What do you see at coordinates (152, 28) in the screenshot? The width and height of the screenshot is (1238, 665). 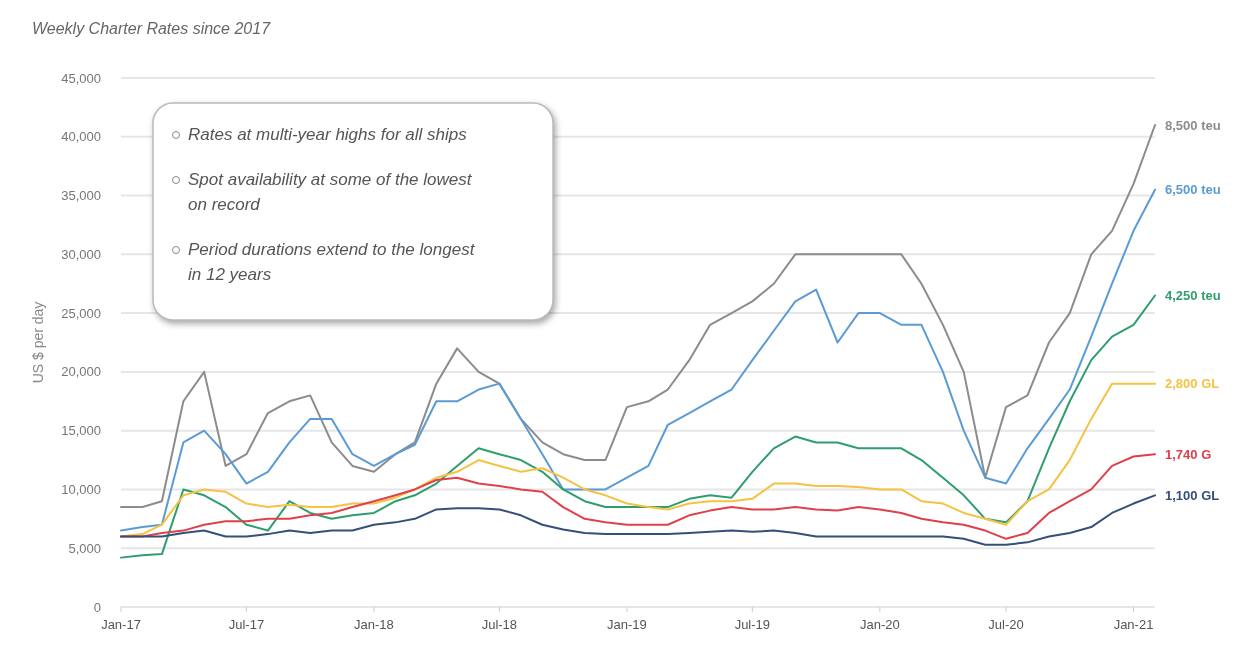 I see `chart-title: Weekly Charter Rates since 2017` at bounding box center [152, 28].